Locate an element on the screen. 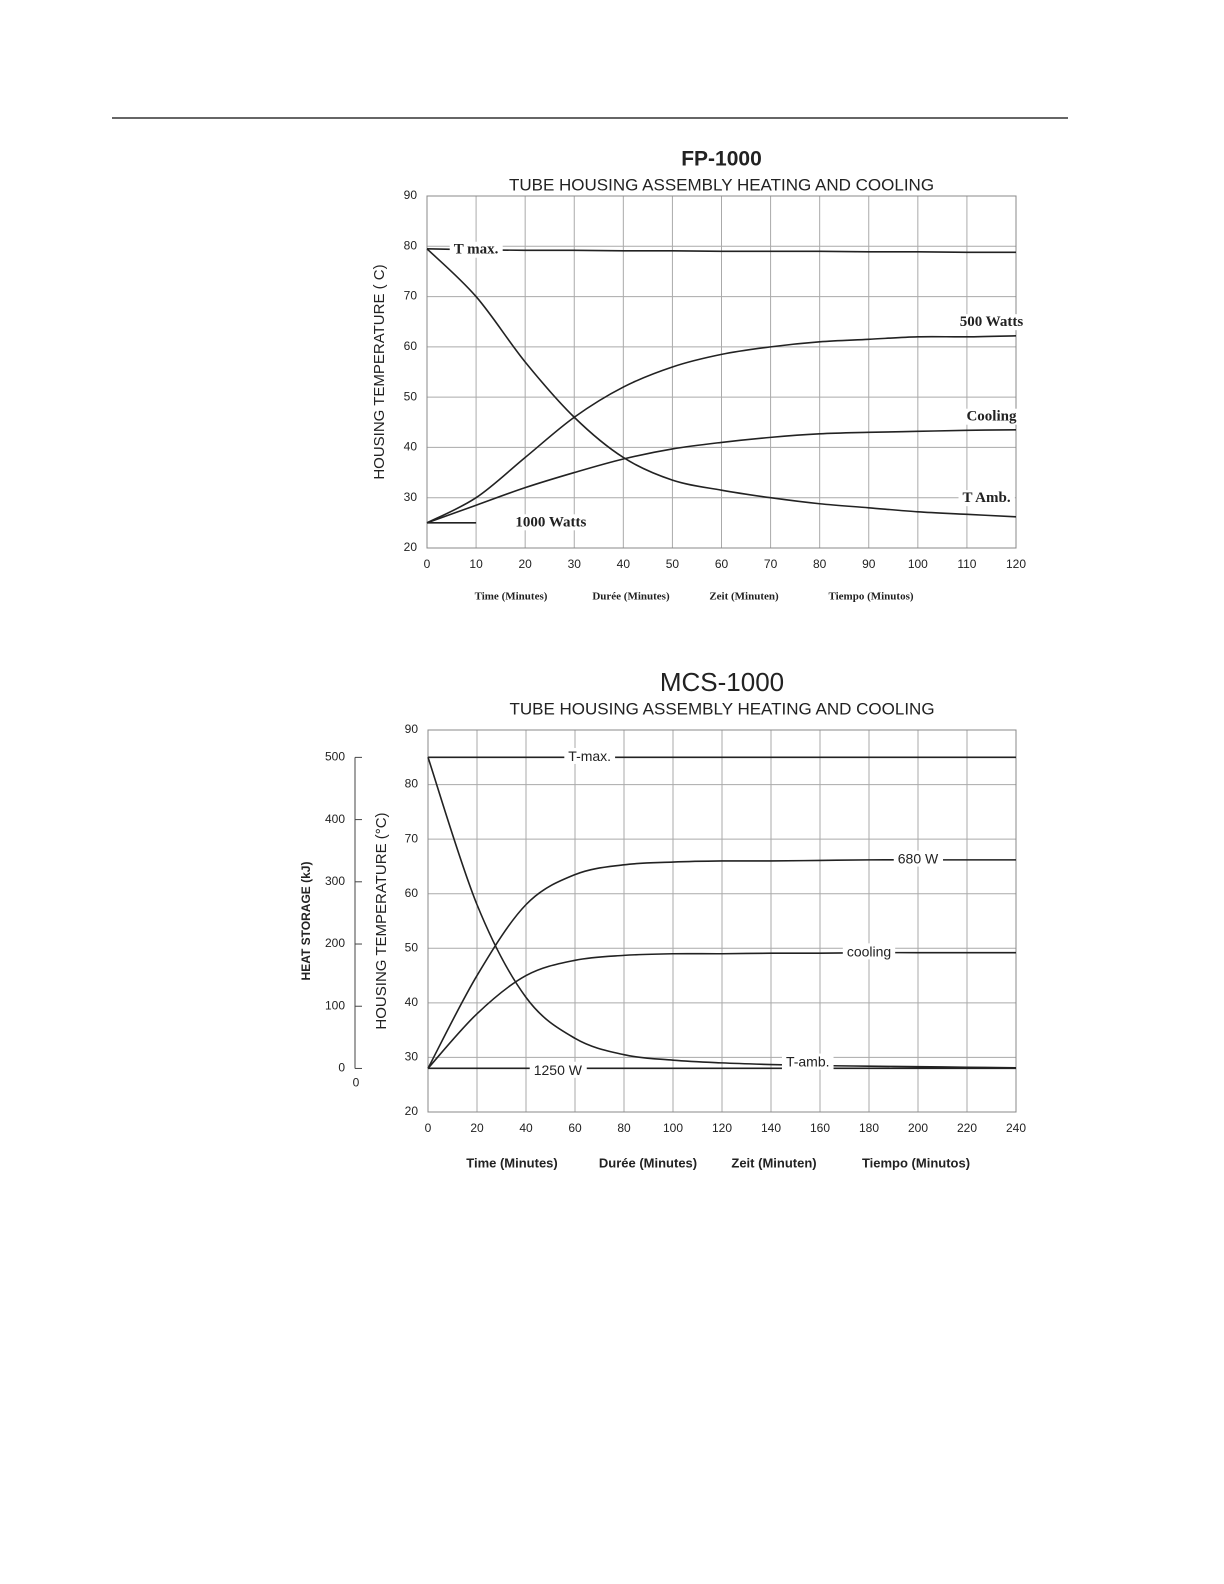 The width and height of the screenshot is (1224, 1584). x-tick-label: 140 is located at coordinates (771, 1128).